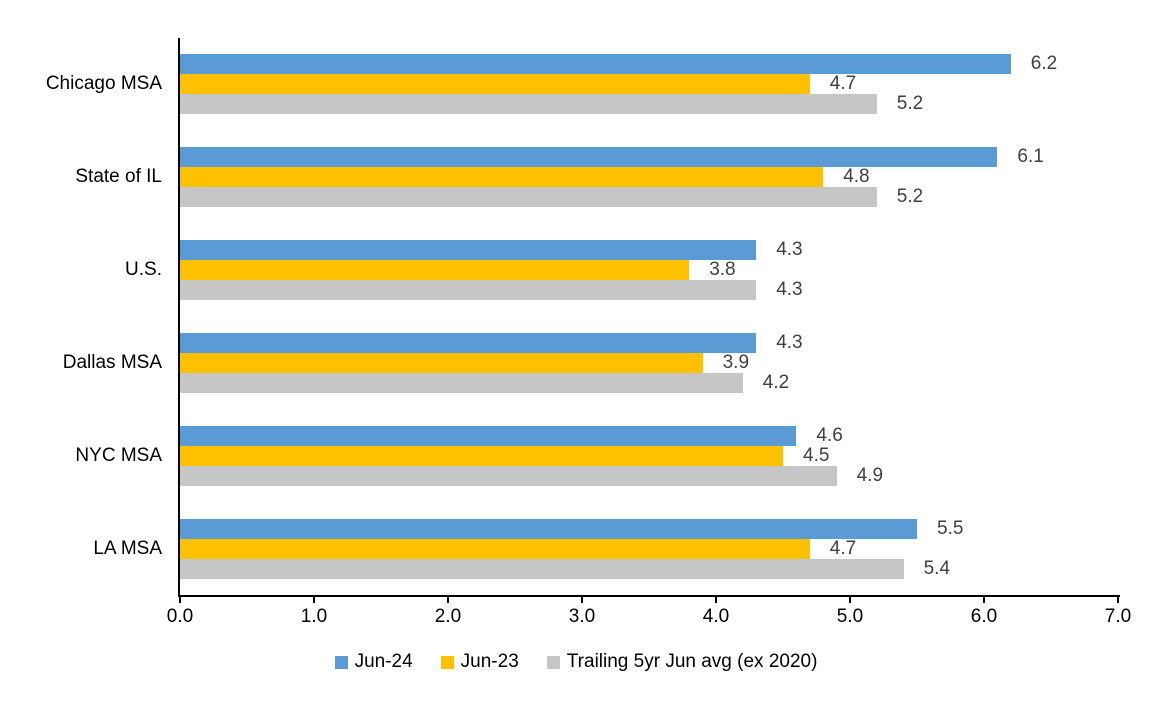 The image size is (1152, 707). What do you see at coordinates (649, 596) in the screenshot?
I see `x-axis-line` at bounding box center [649, 596].